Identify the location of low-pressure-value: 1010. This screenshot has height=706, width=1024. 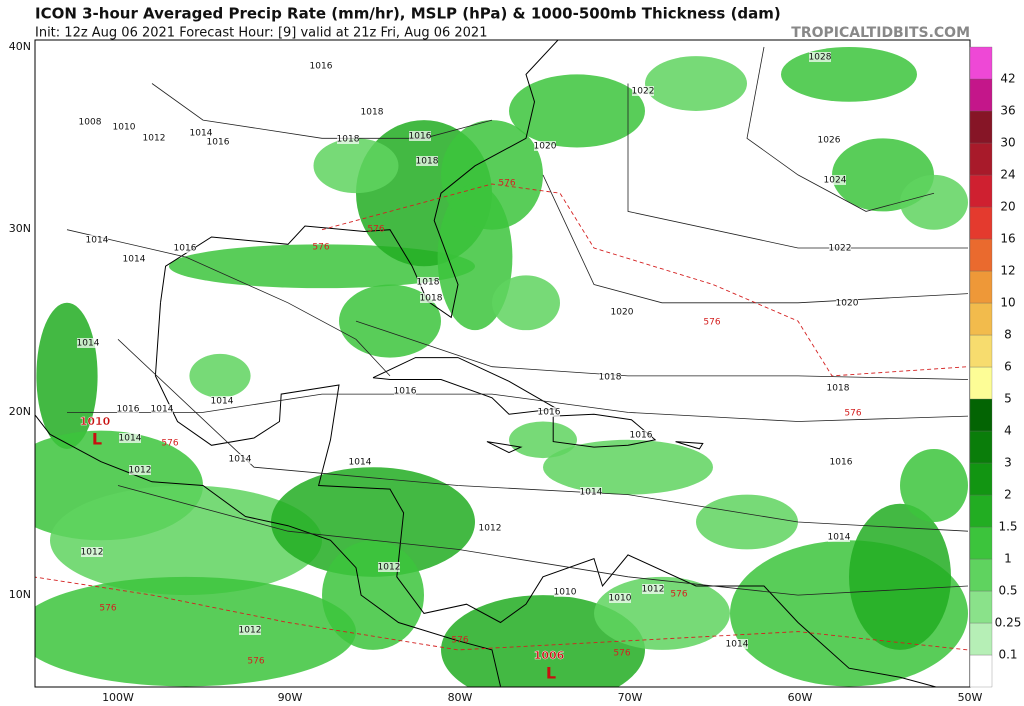
(95, 421).